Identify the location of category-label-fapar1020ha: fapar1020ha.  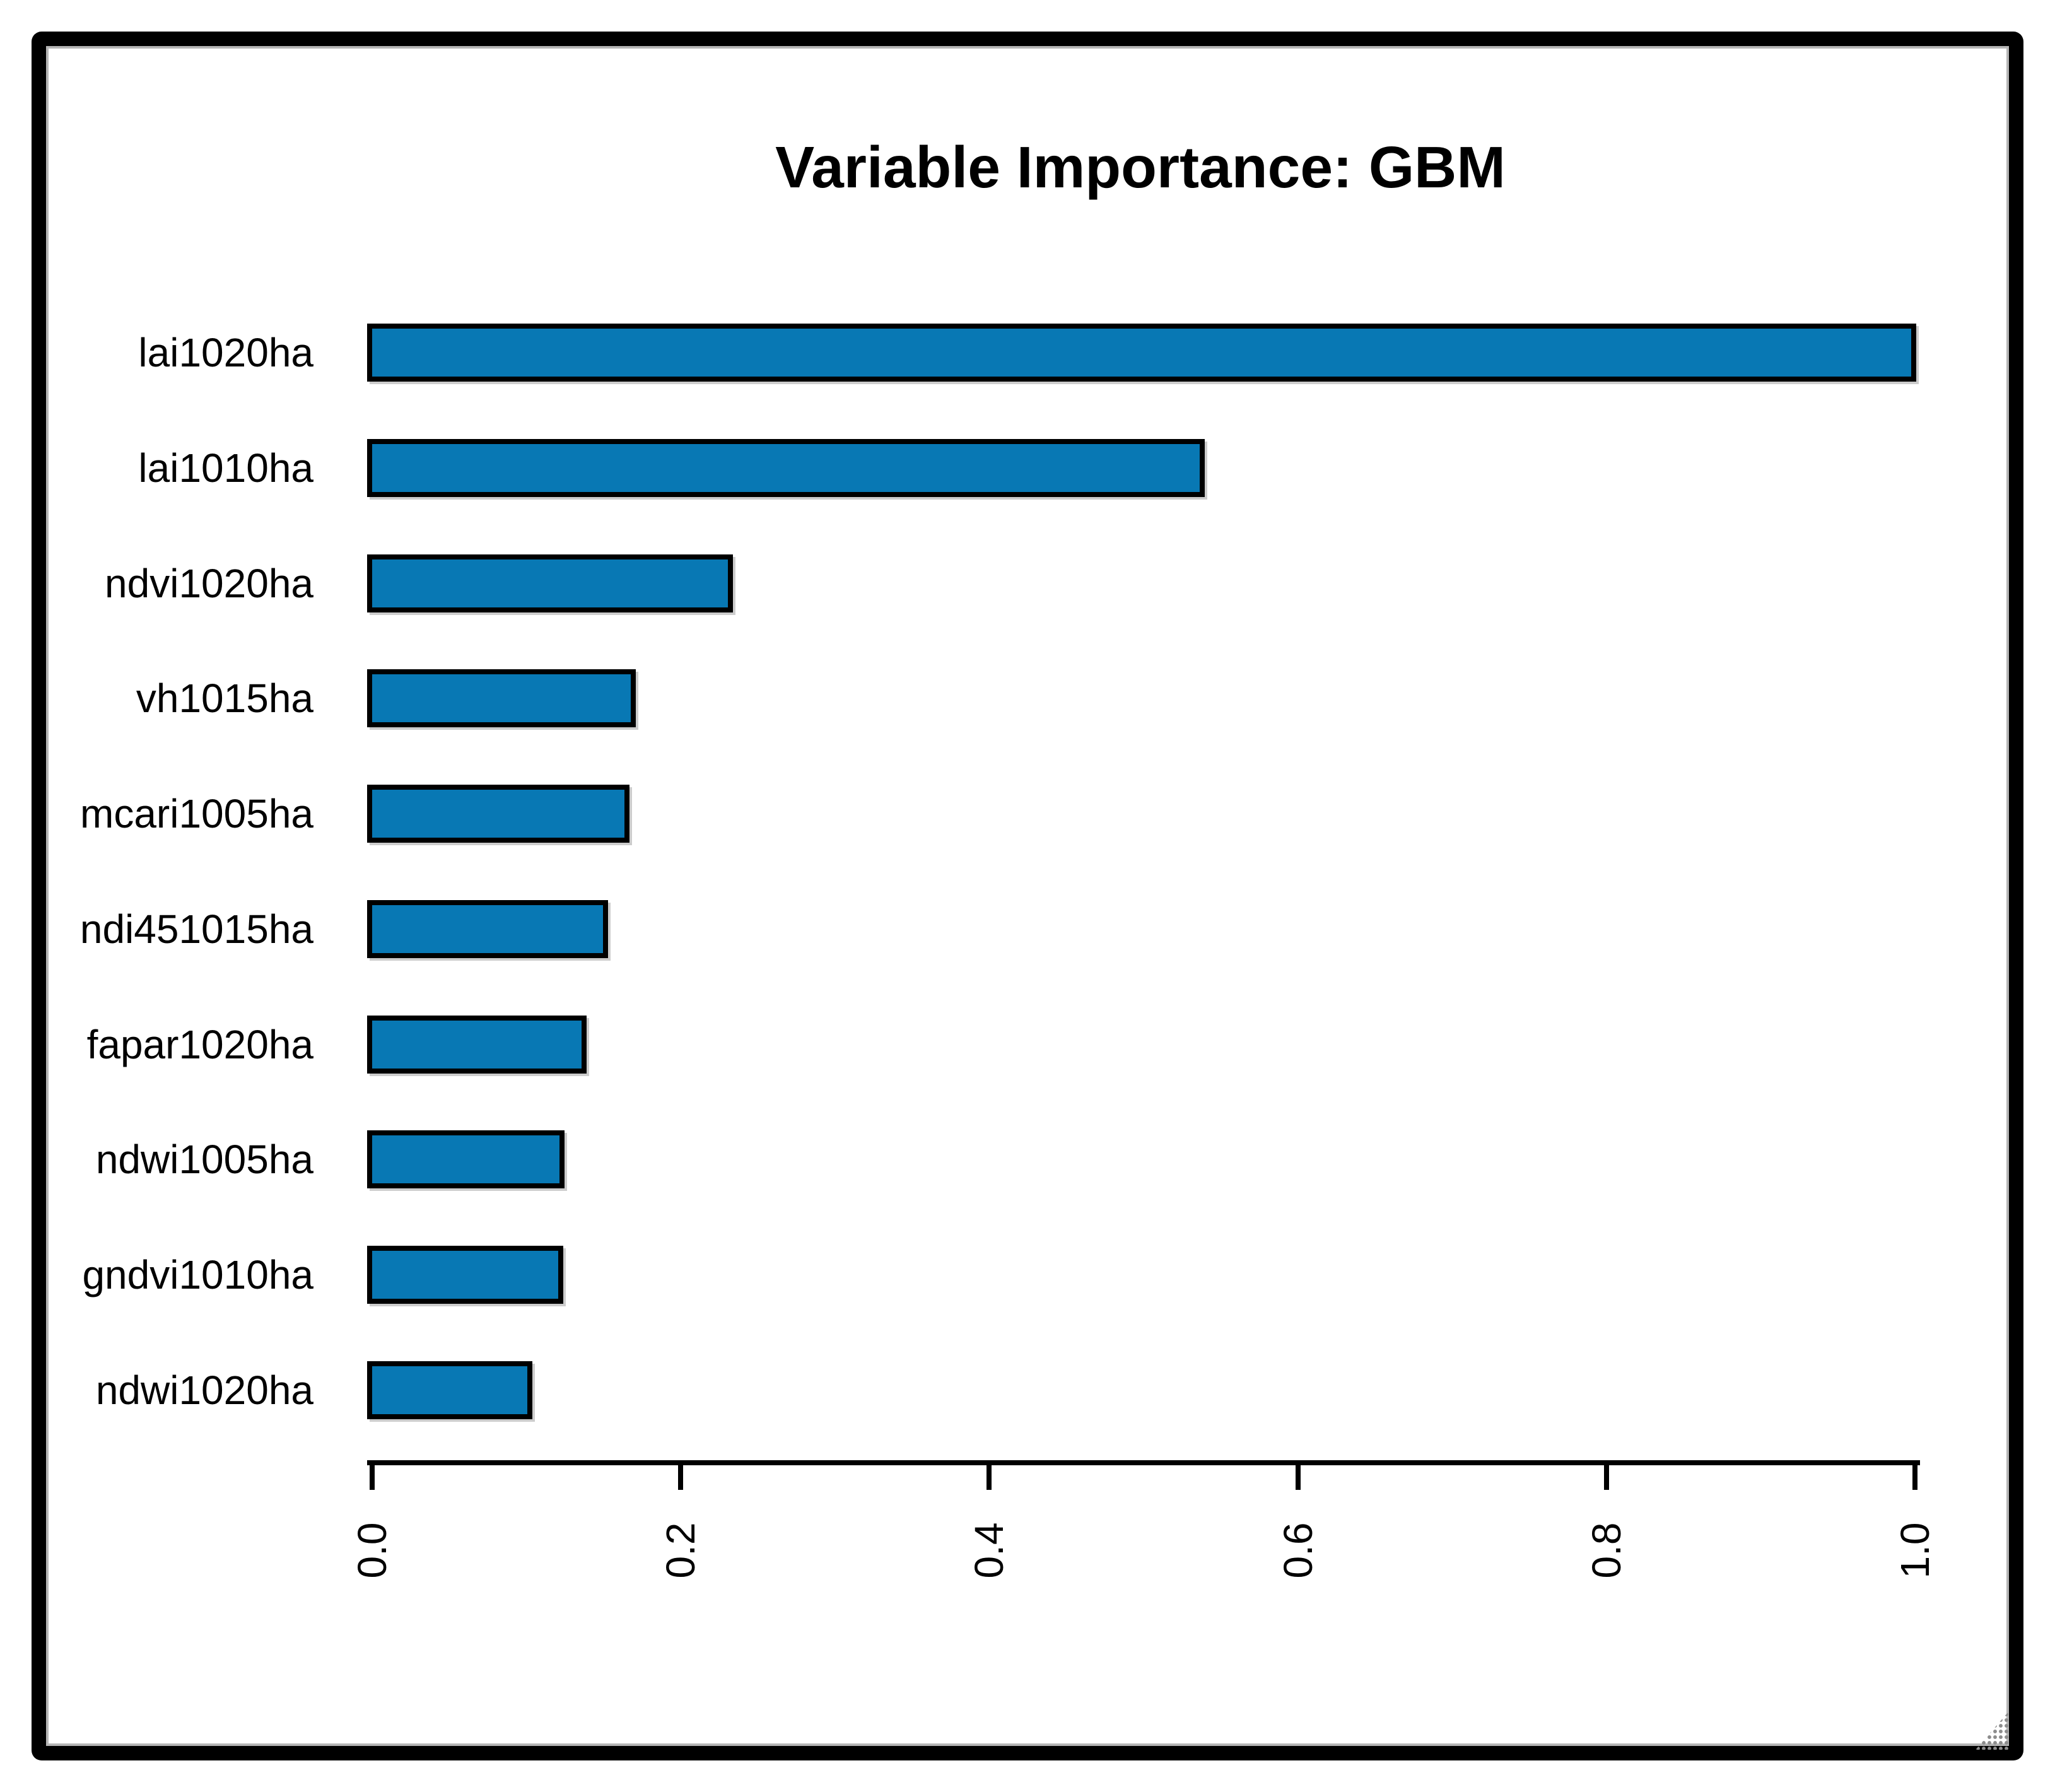
(200, 1044).